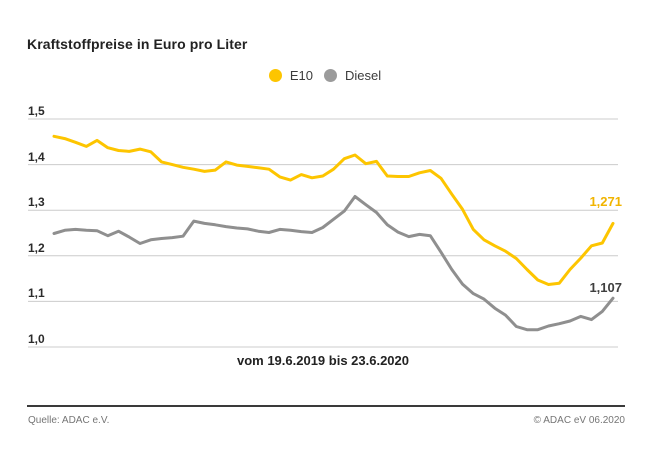  I want to click on footer-copyright: © ADAC eV 06.2020, so click(579, 420).